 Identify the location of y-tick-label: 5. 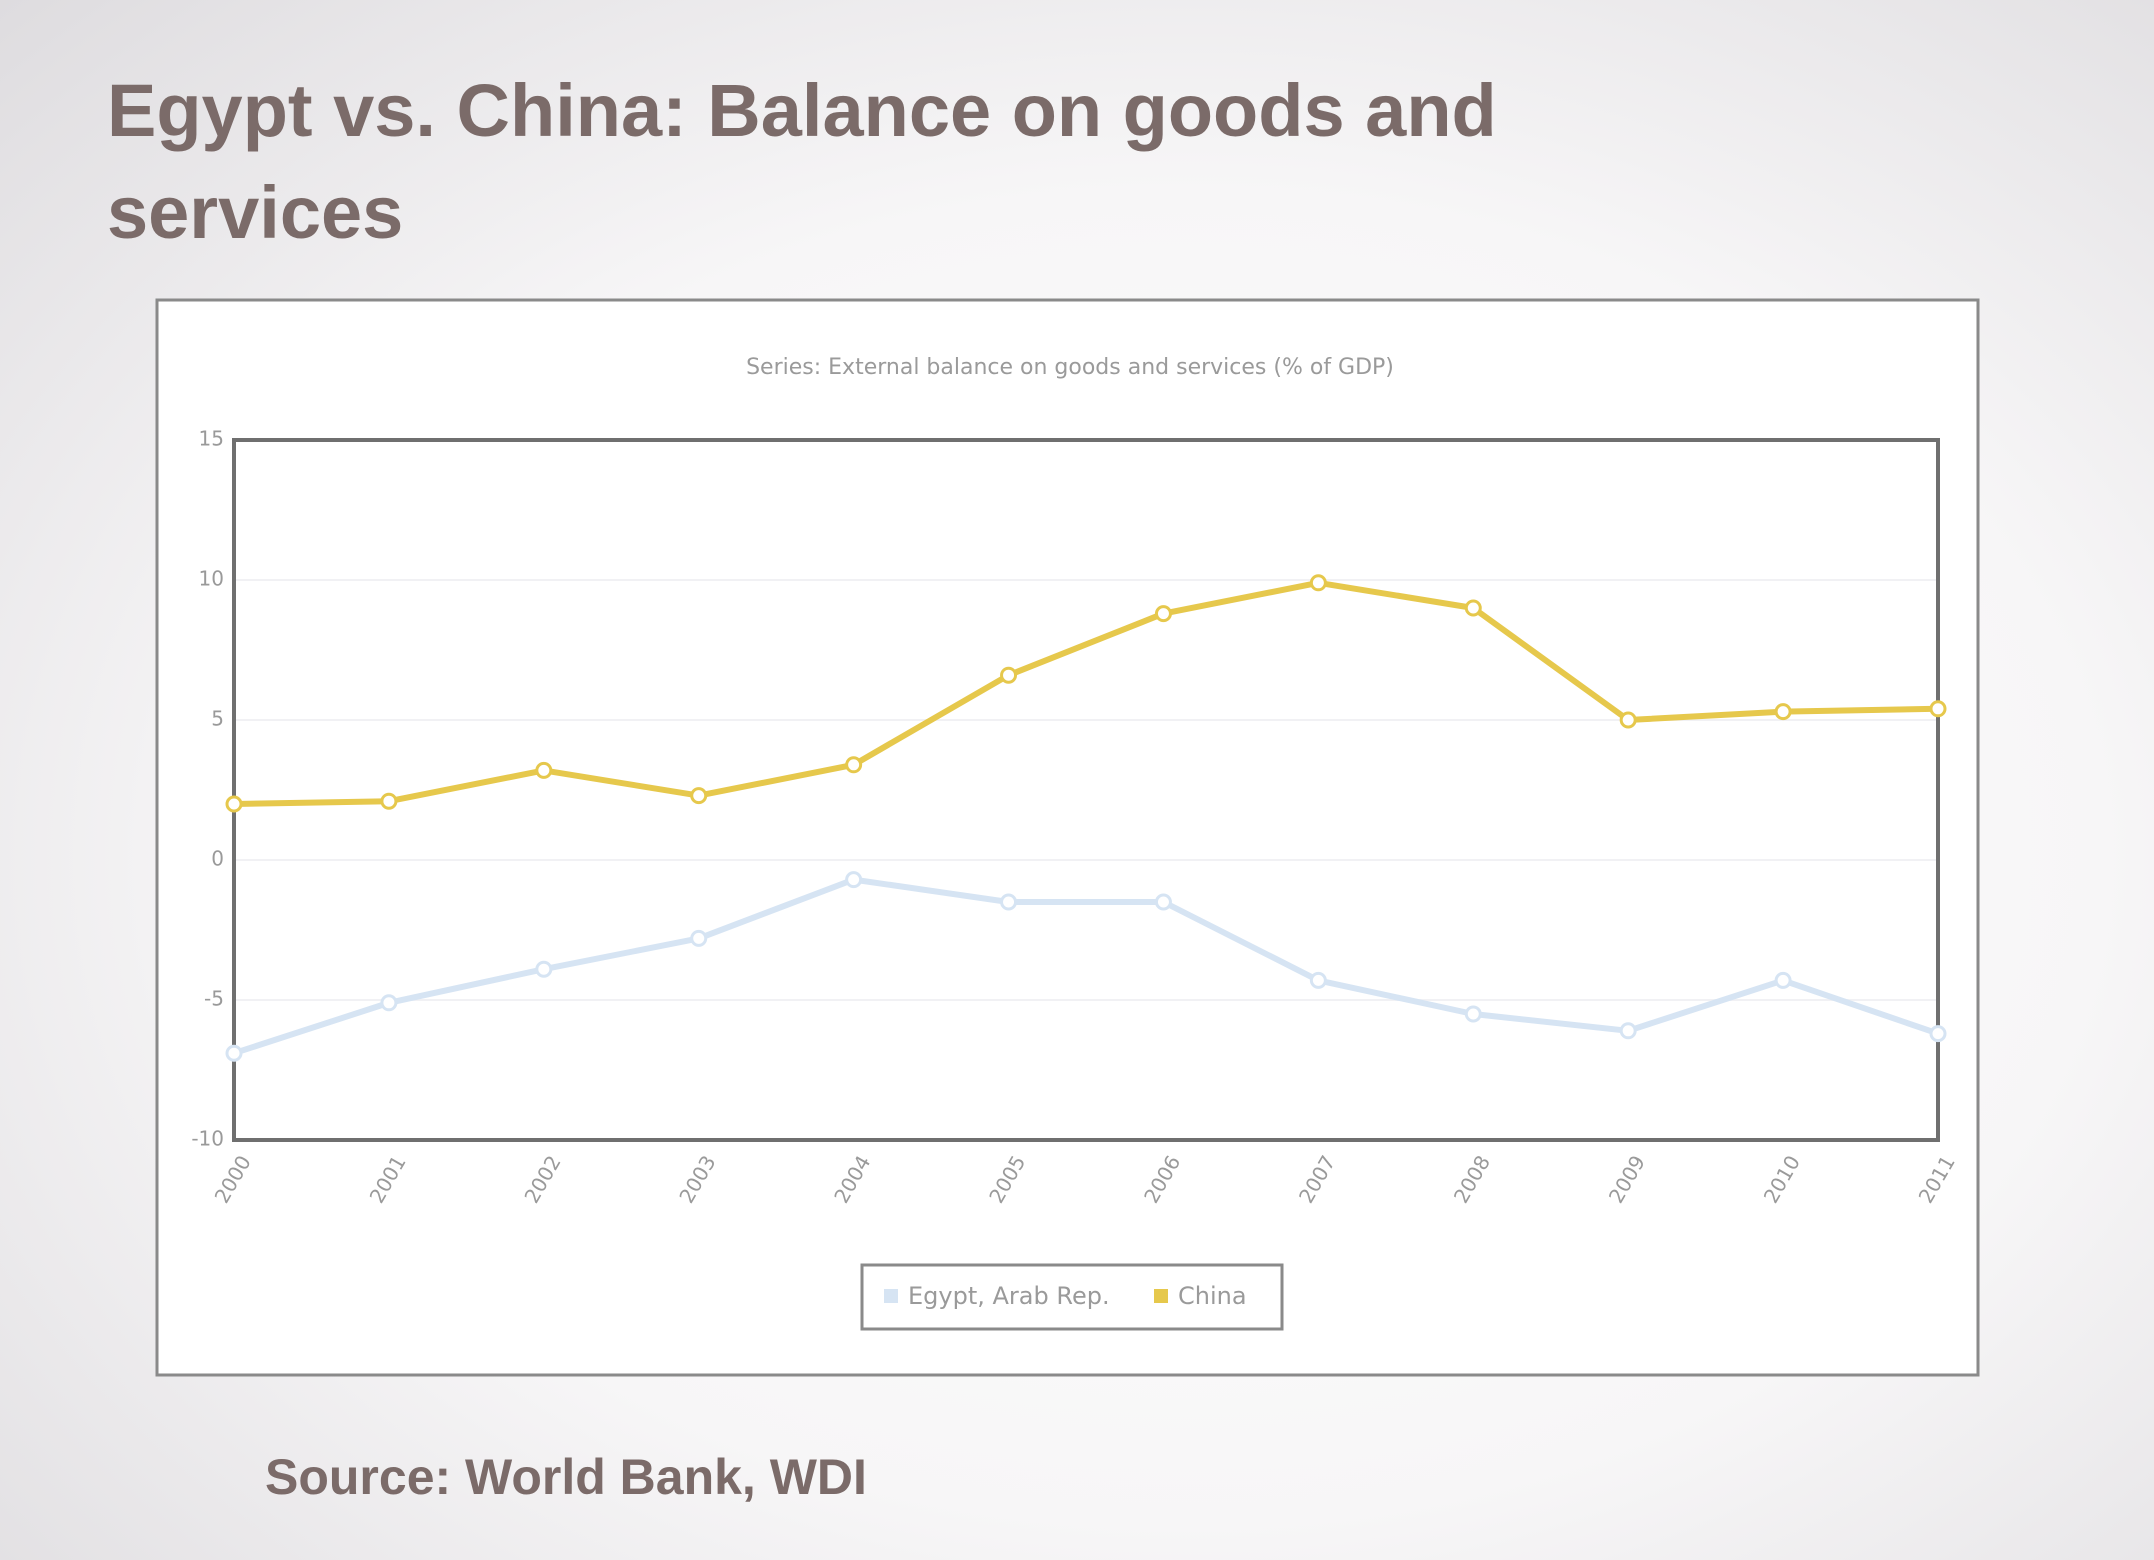
(217, 719).